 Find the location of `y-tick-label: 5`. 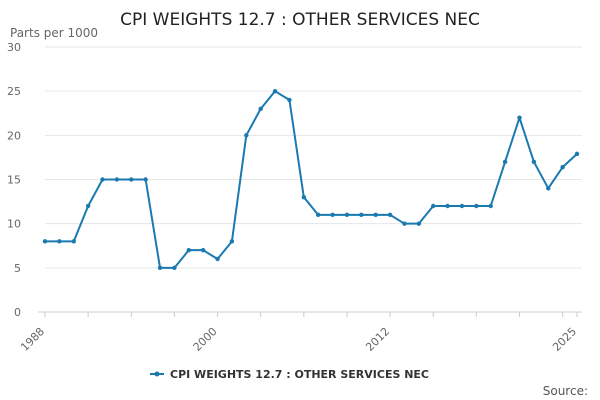

y-tick-label: 5 is located at coordinates (17, 268).